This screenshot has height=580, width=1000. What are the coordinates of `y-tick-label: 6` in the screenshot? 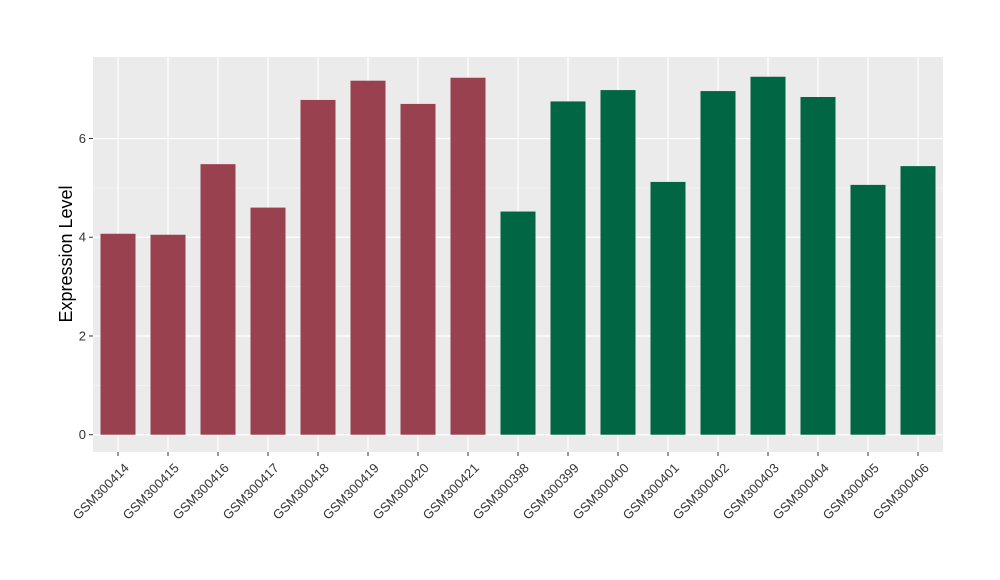 It's located at (82, 138).